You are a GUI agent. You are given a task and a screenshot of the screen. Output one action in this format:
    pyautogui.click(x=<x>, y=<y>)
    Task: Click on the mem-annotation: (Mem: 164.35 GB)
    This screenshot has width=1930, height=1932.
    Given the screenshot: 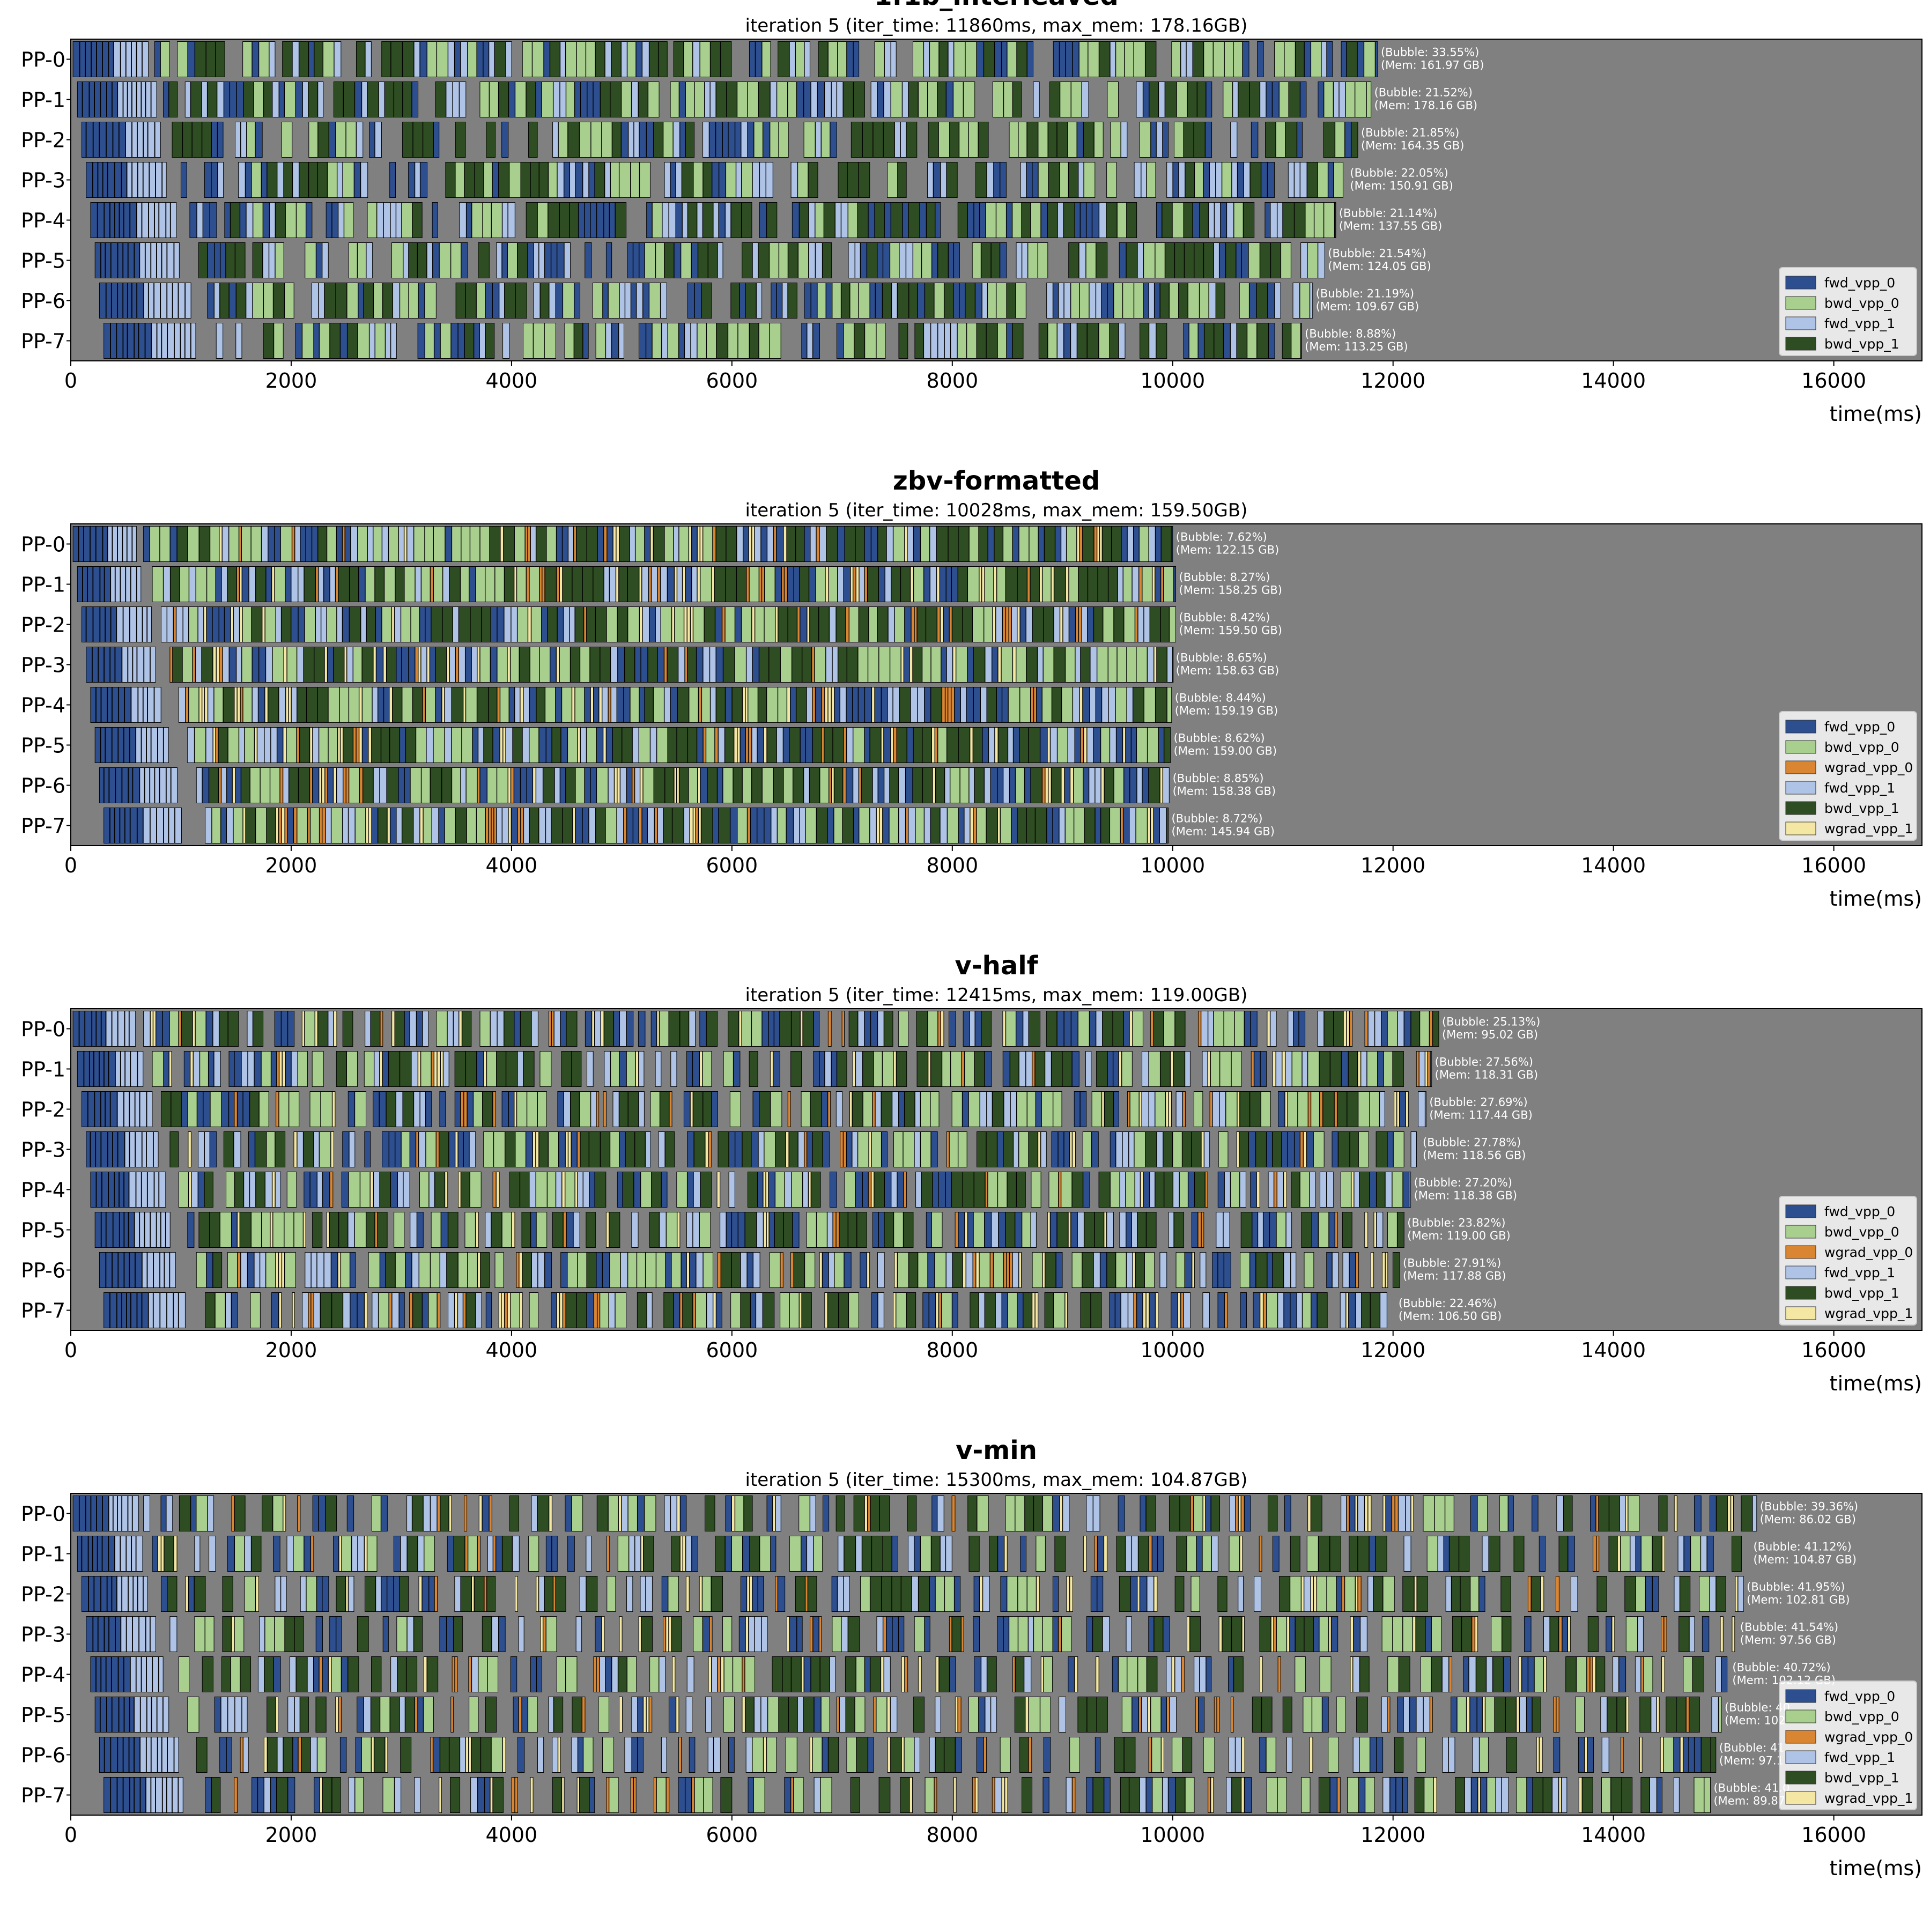 What is the action you would take?
    pyautogui.click(x=1412, y=145)
    